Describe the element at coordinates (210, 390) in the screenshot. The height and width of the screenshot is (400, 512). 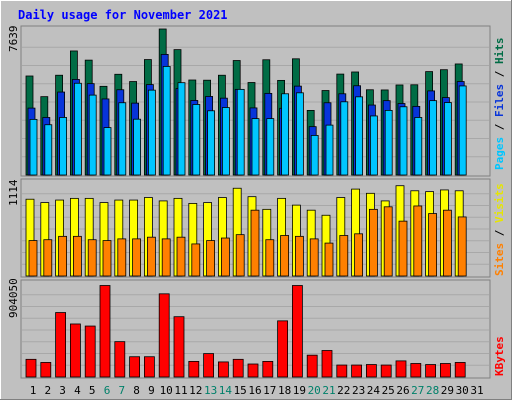
I see `x-tick-label: 13` at that location.